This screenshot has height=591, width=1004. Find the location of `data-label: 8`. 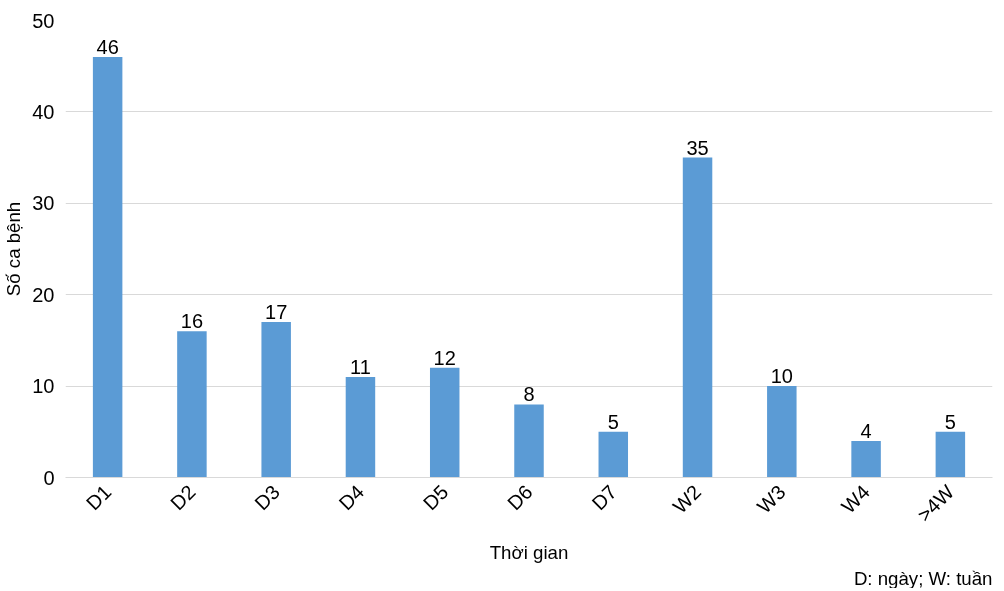

data-label: 8 is located at coordinates (529, 394).